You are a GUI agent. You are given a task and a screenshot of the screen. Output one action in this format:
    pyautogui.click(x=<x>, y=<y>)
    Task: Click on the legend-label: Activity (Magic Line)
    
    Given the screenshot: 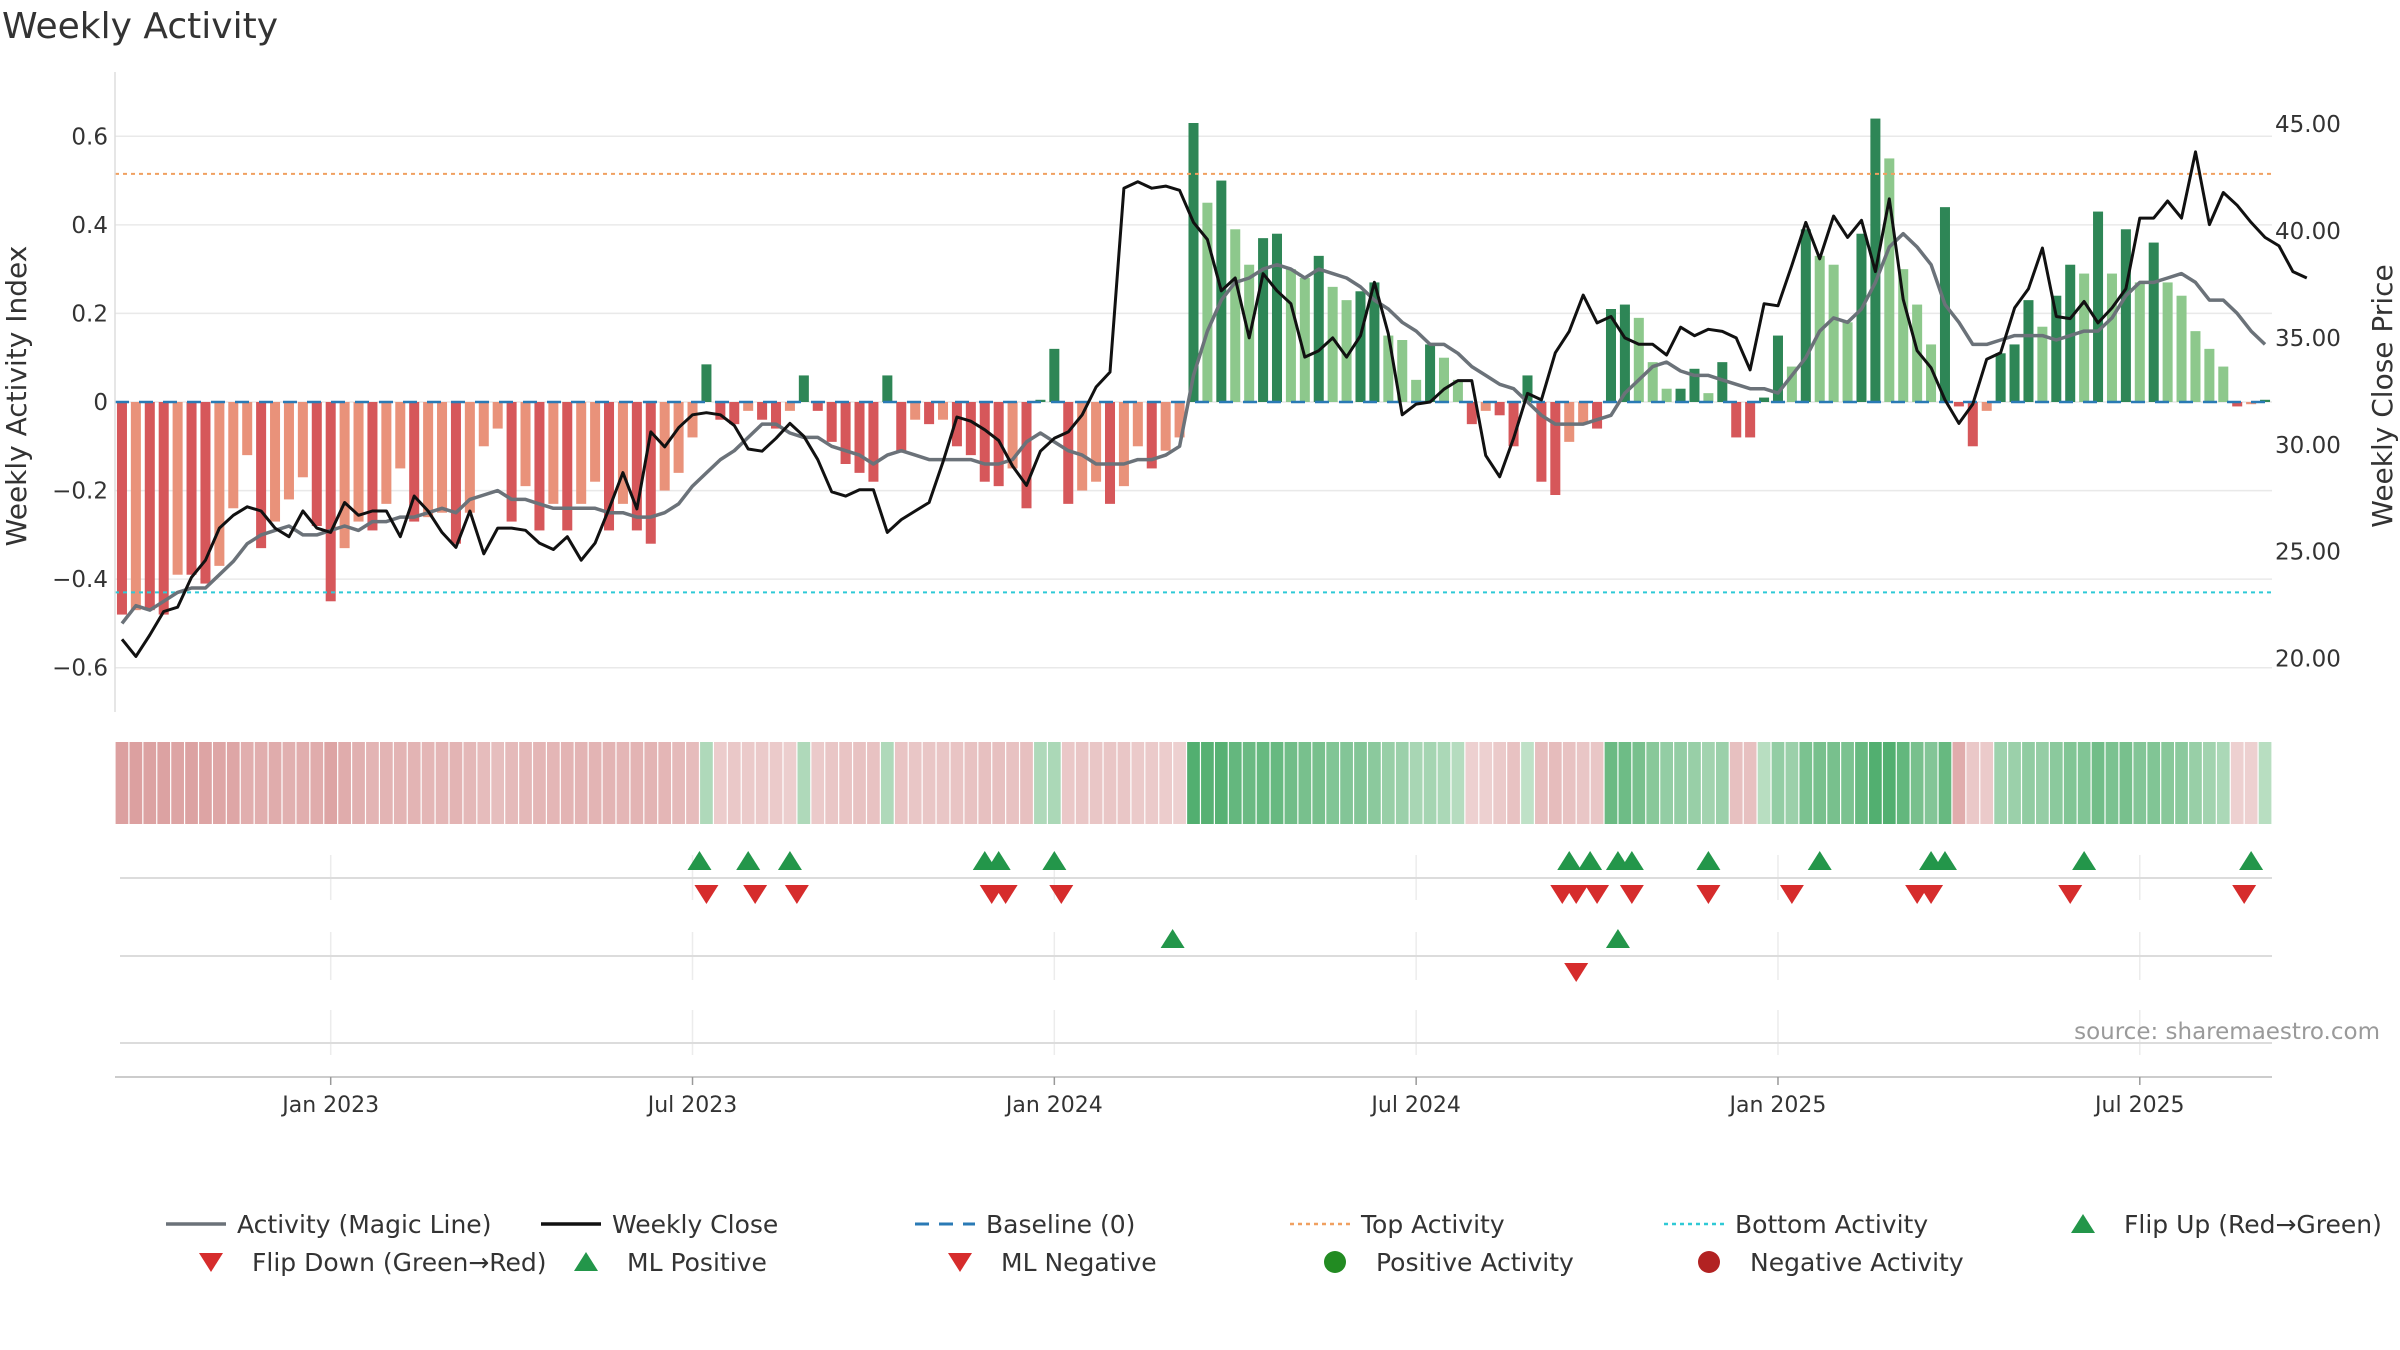 What is the action you would take?
    pyautogui.click(x=364, y=1224)
    